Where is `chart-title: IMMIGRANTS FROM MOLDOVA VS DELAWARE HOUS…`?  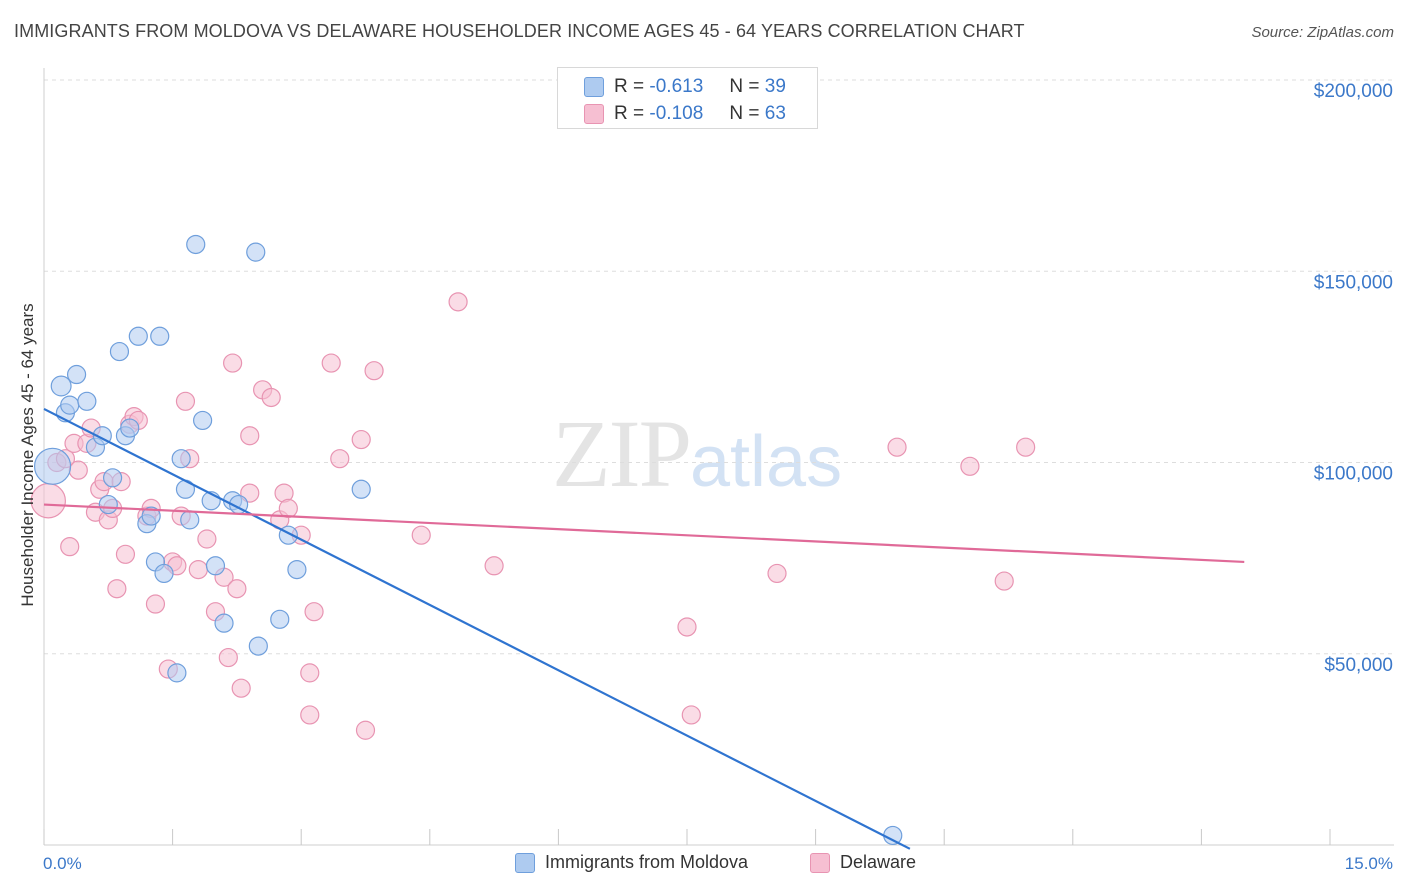 chart-title: IMMIGRANTS FROM MOLDOVA VS DELAWARE HOUS… is located at coordinates (519, 31).